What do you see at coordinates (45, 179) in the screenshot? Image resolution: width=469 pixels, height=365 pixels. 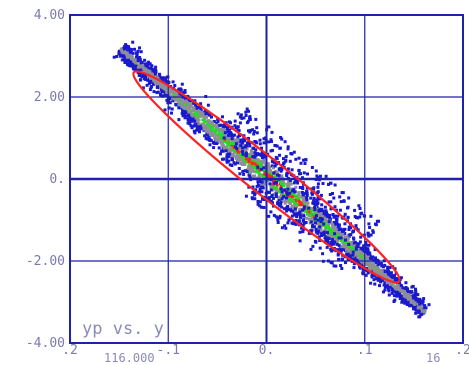 I see `y-tick-labels: 4.00 2.00 0. -2.00 -4.00` at bounding box center [45, 179].